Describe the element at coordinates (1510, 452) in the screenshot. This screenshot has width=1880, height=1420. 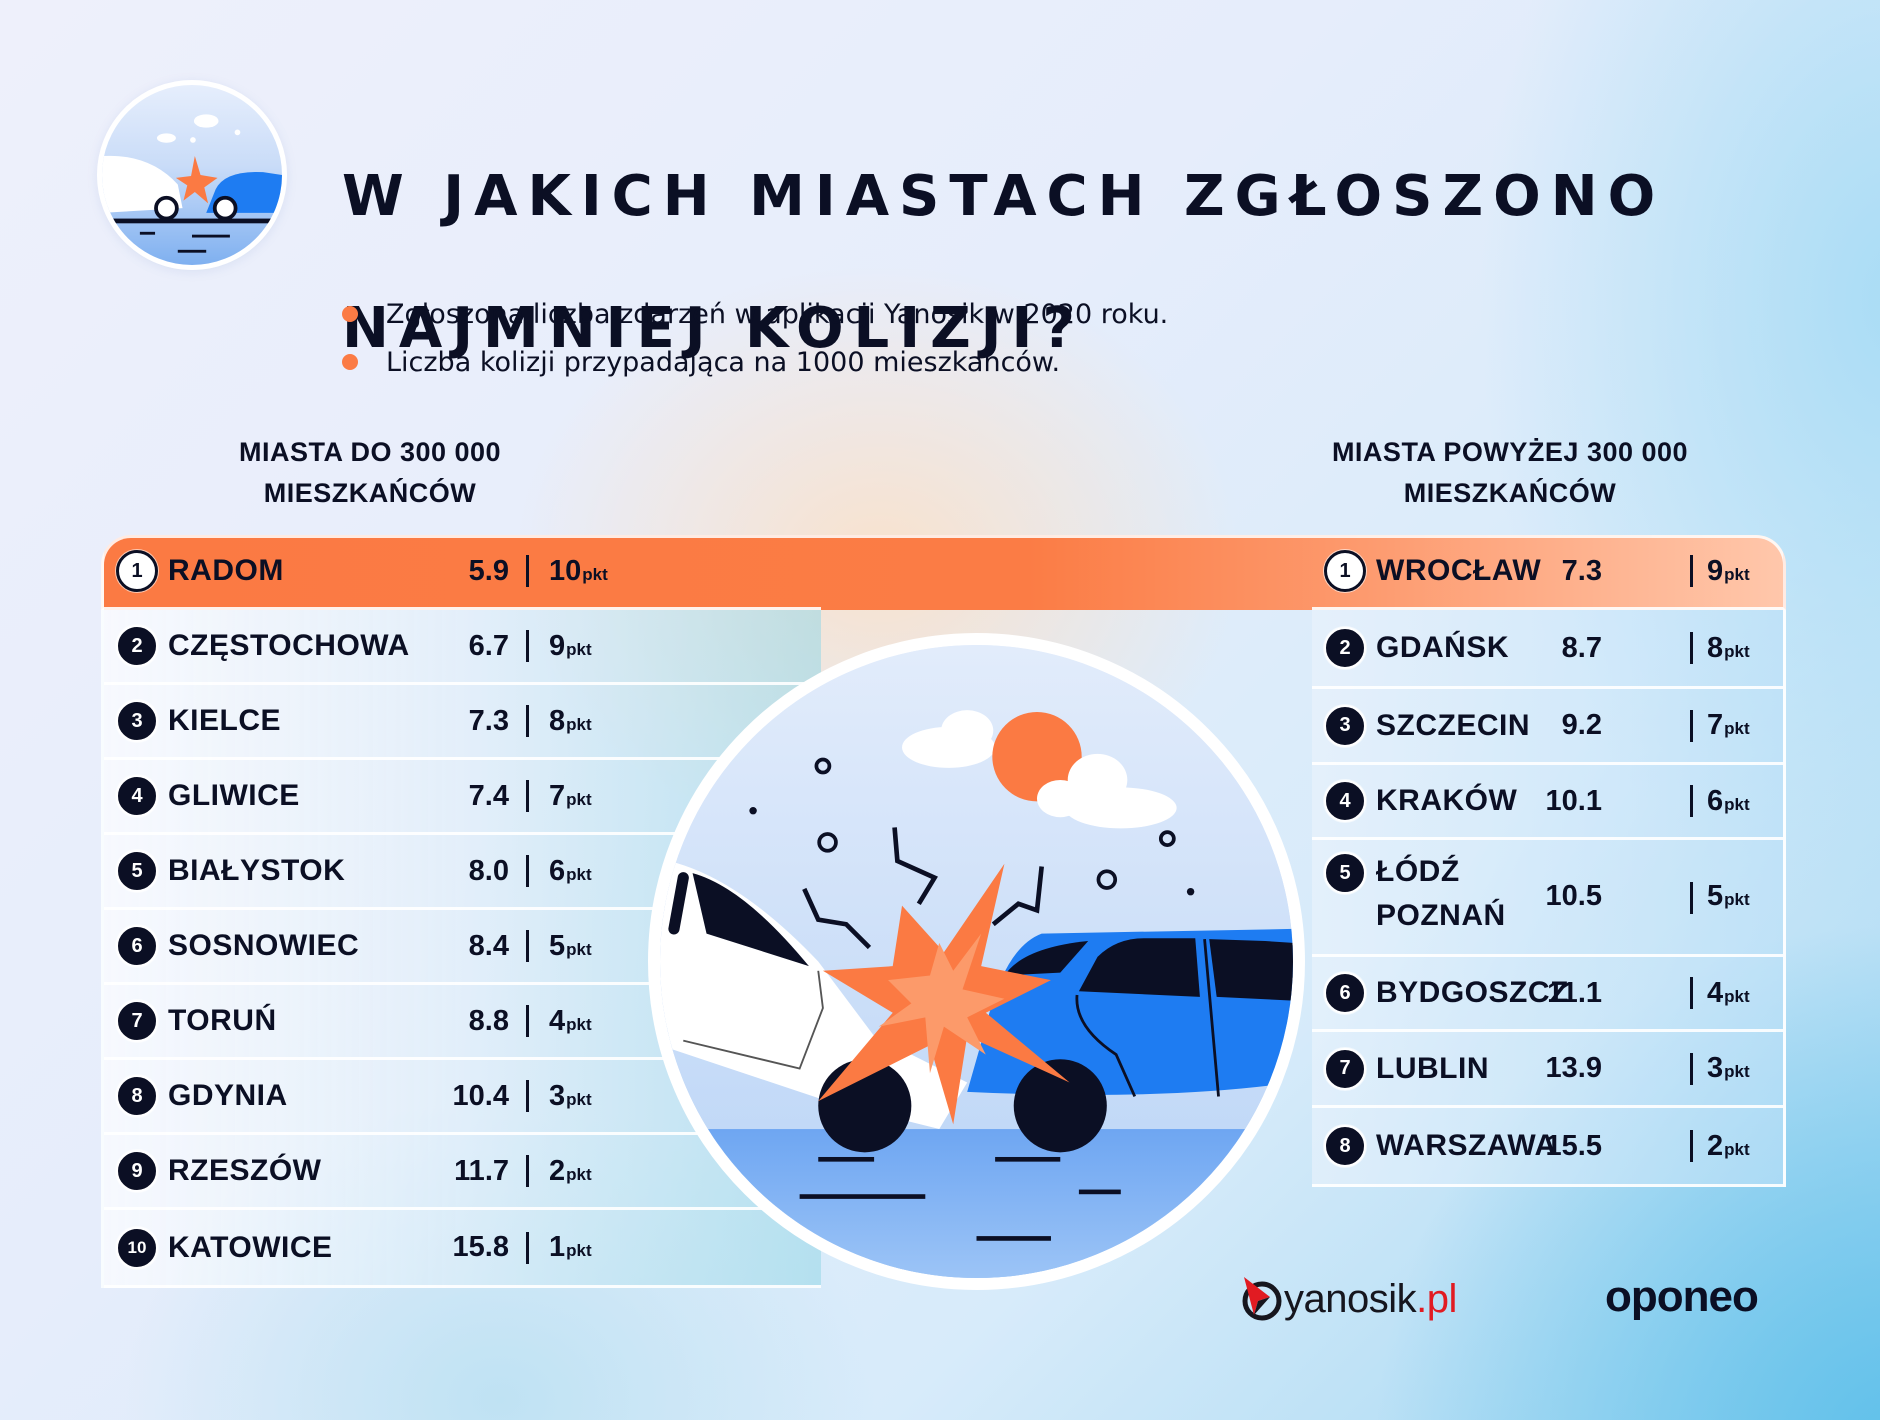
I see `heading-line: MIASTA POWYŻEJ 300 000` at that location.